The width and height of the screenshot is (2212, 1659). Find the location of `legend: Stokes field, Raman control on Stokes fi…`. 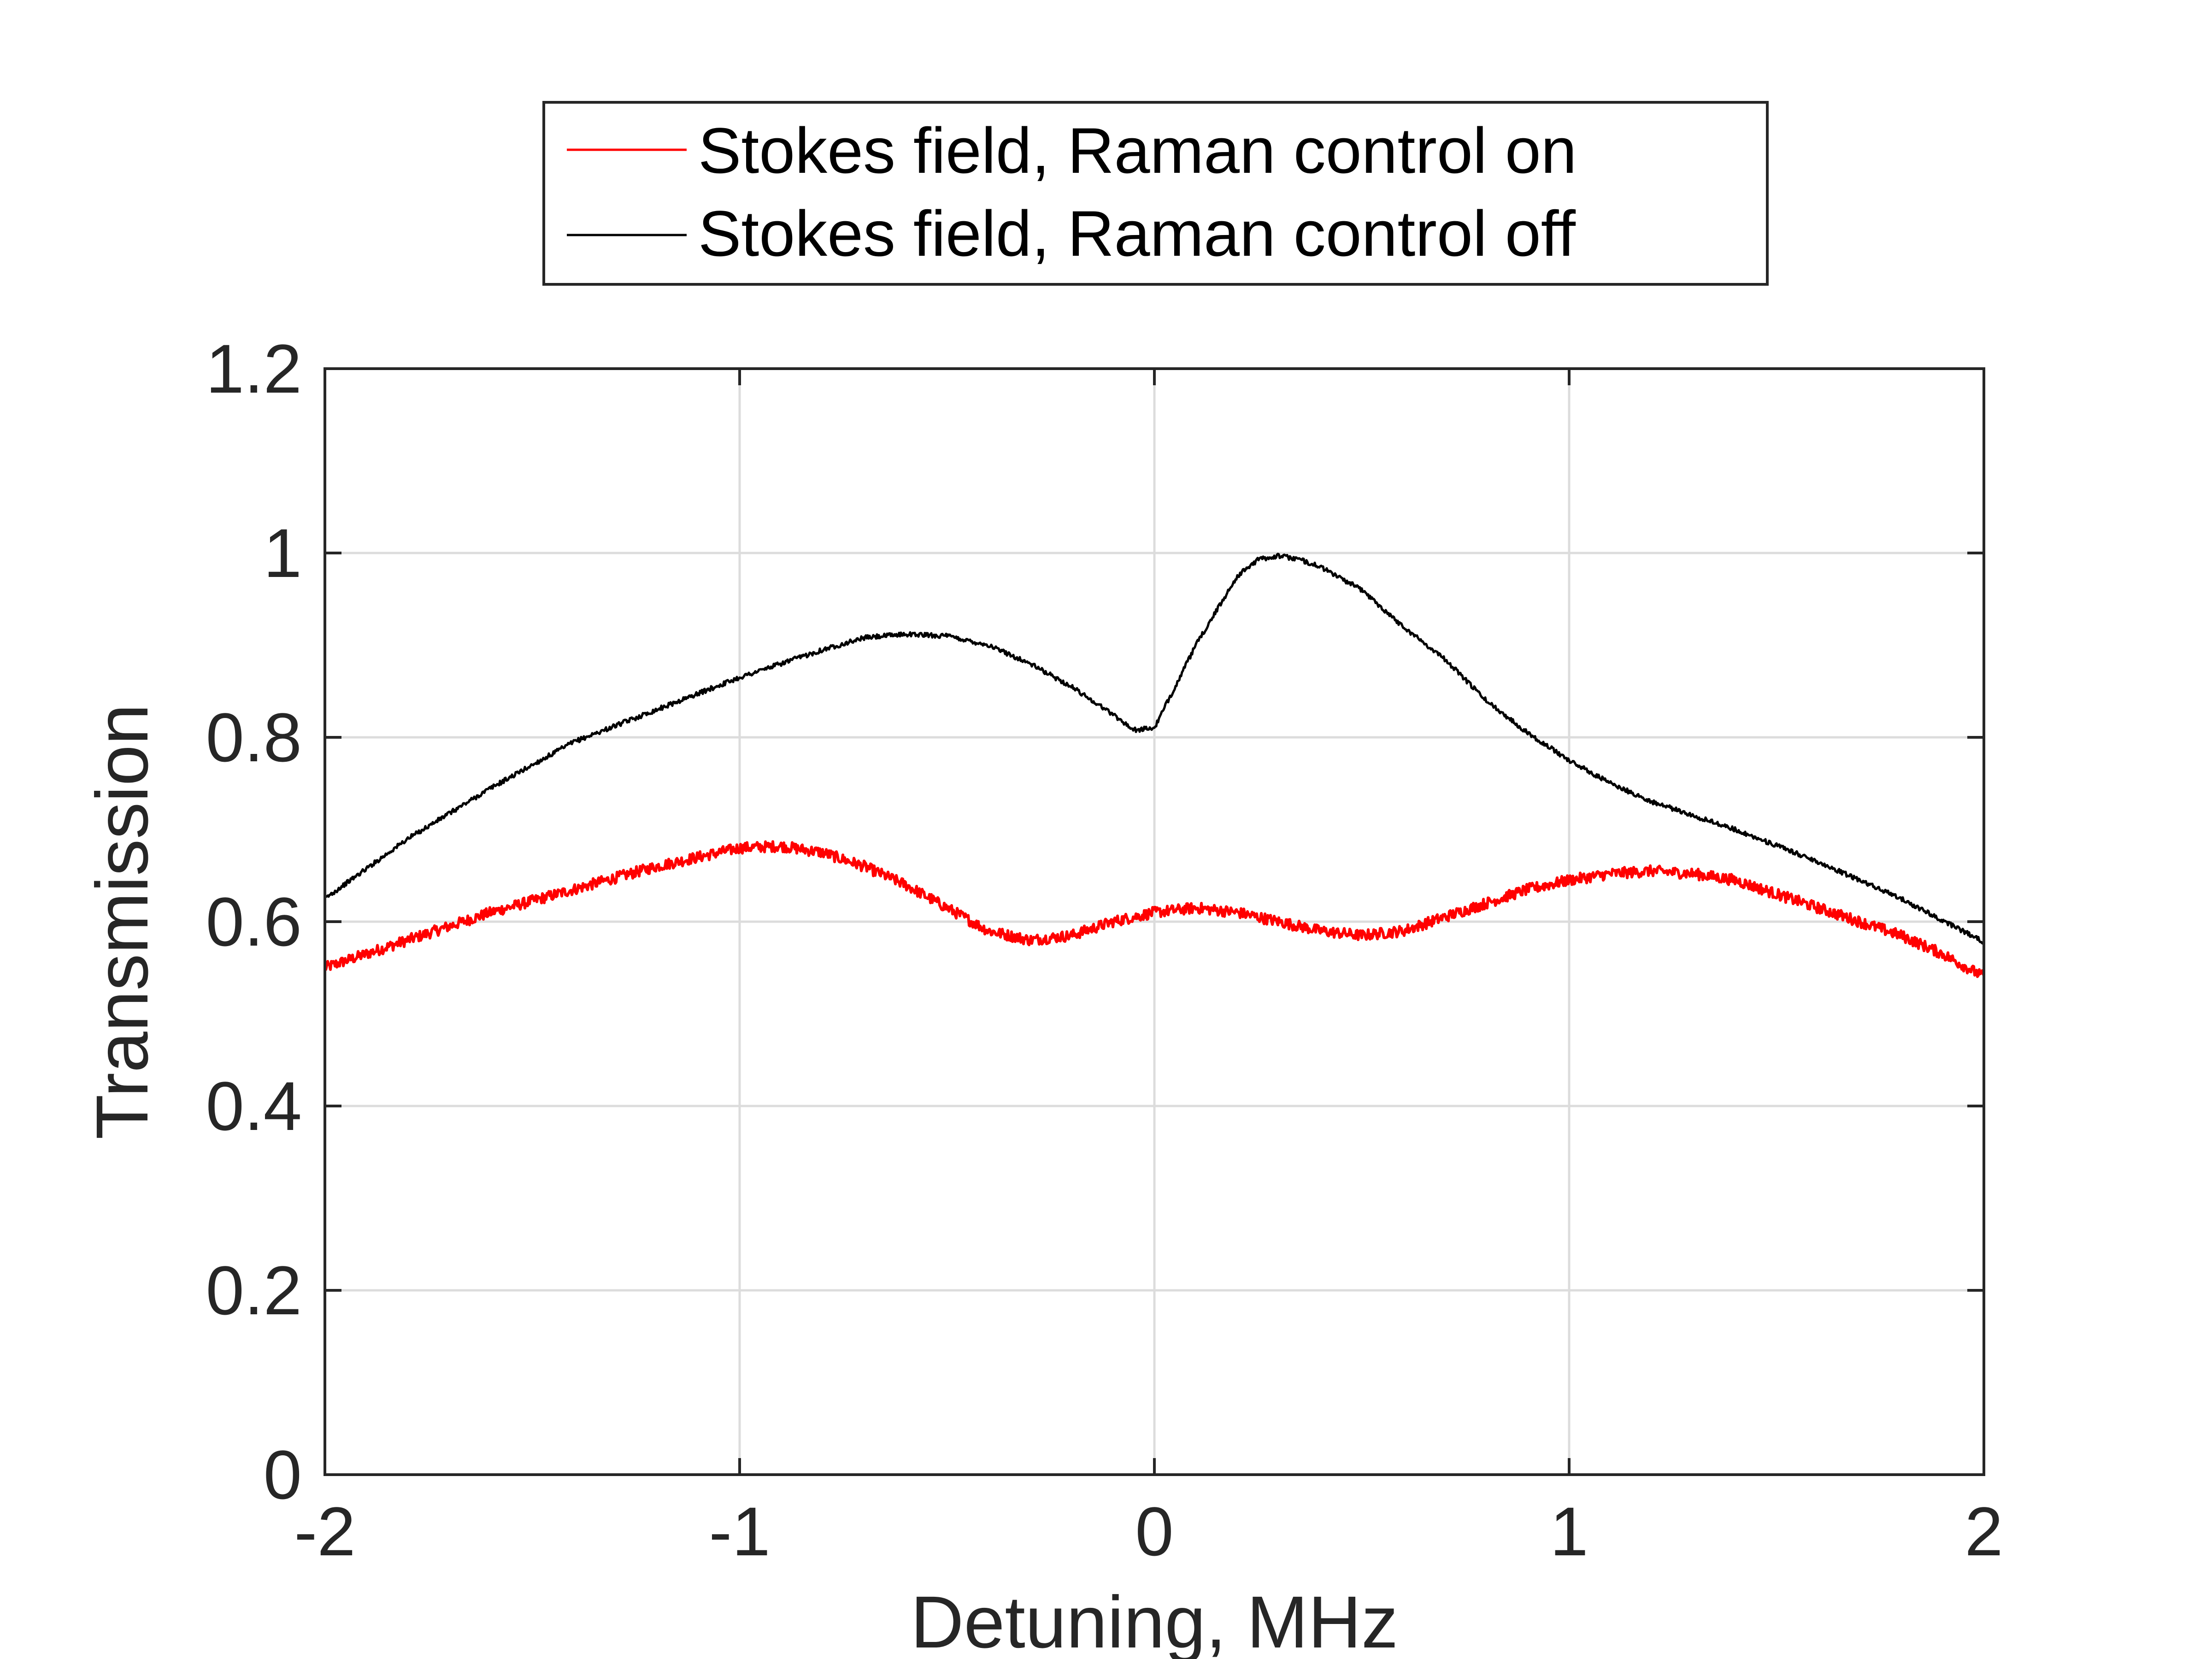

legend: Stokes field, Raman control on Stokes fi… is located at coordinates (1155, 193).